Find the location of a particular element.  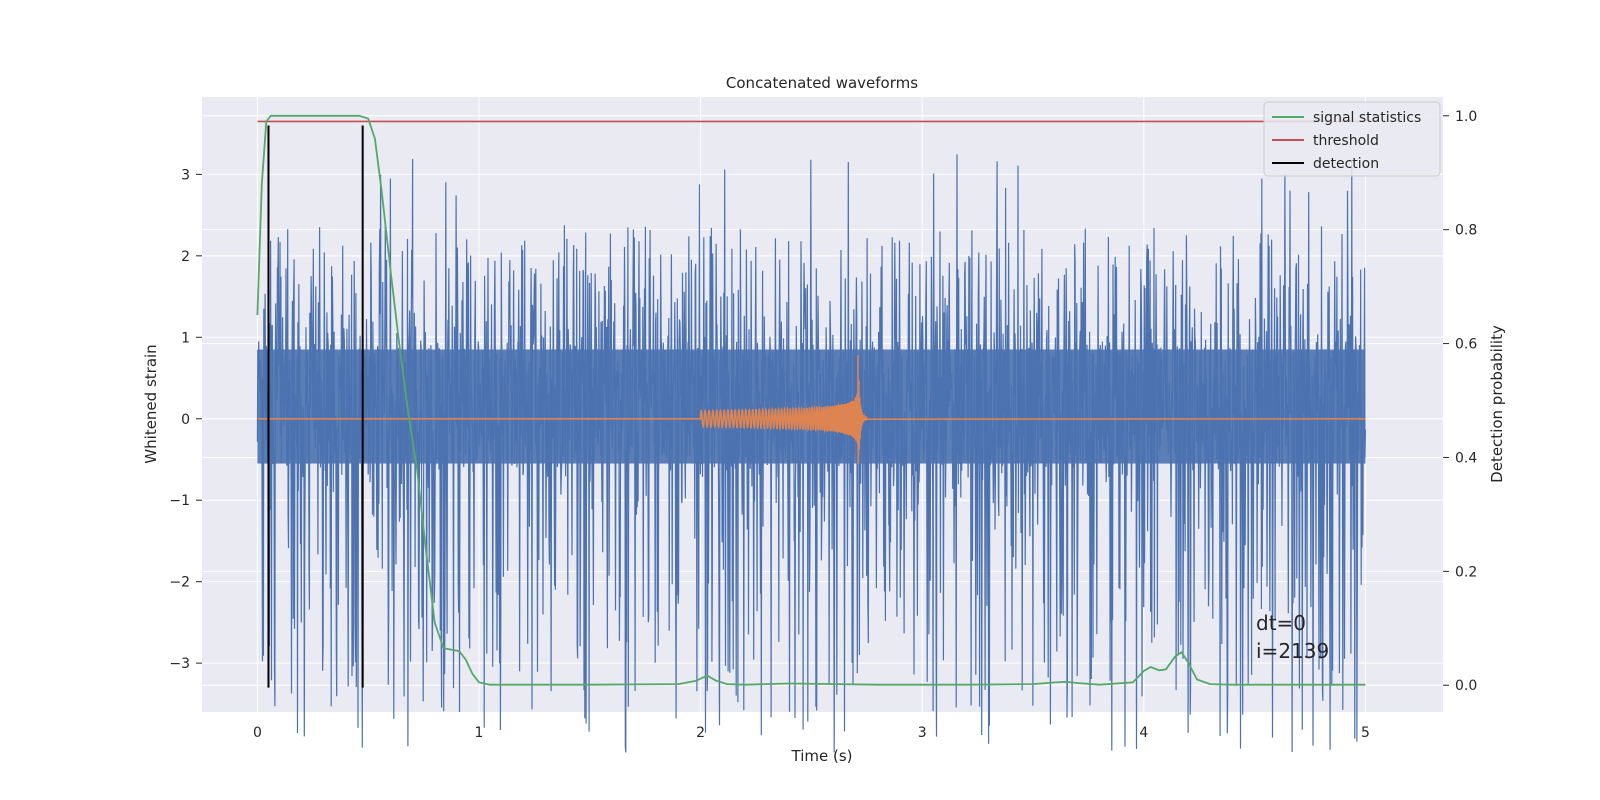

y-tick-label-2: −1 is located at coordinates (179, 501).